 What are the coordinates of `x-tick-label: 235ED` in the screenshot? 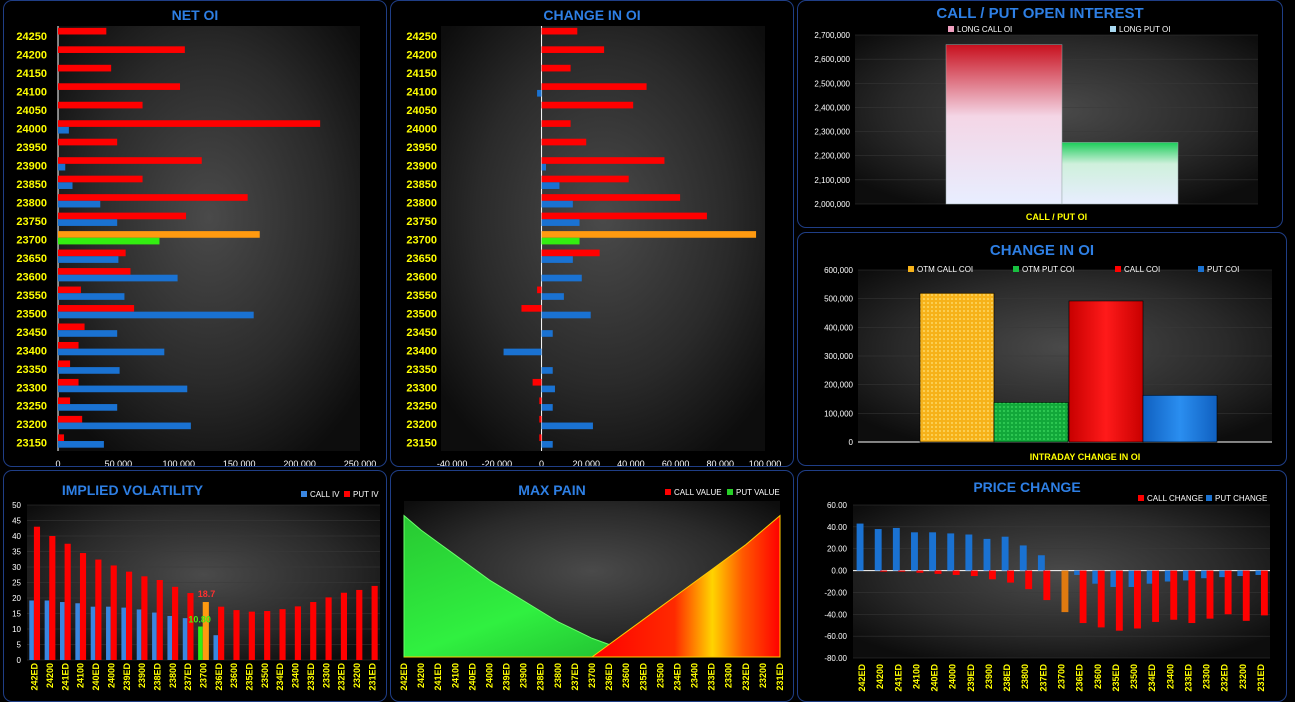 It's located at (1116, 678).